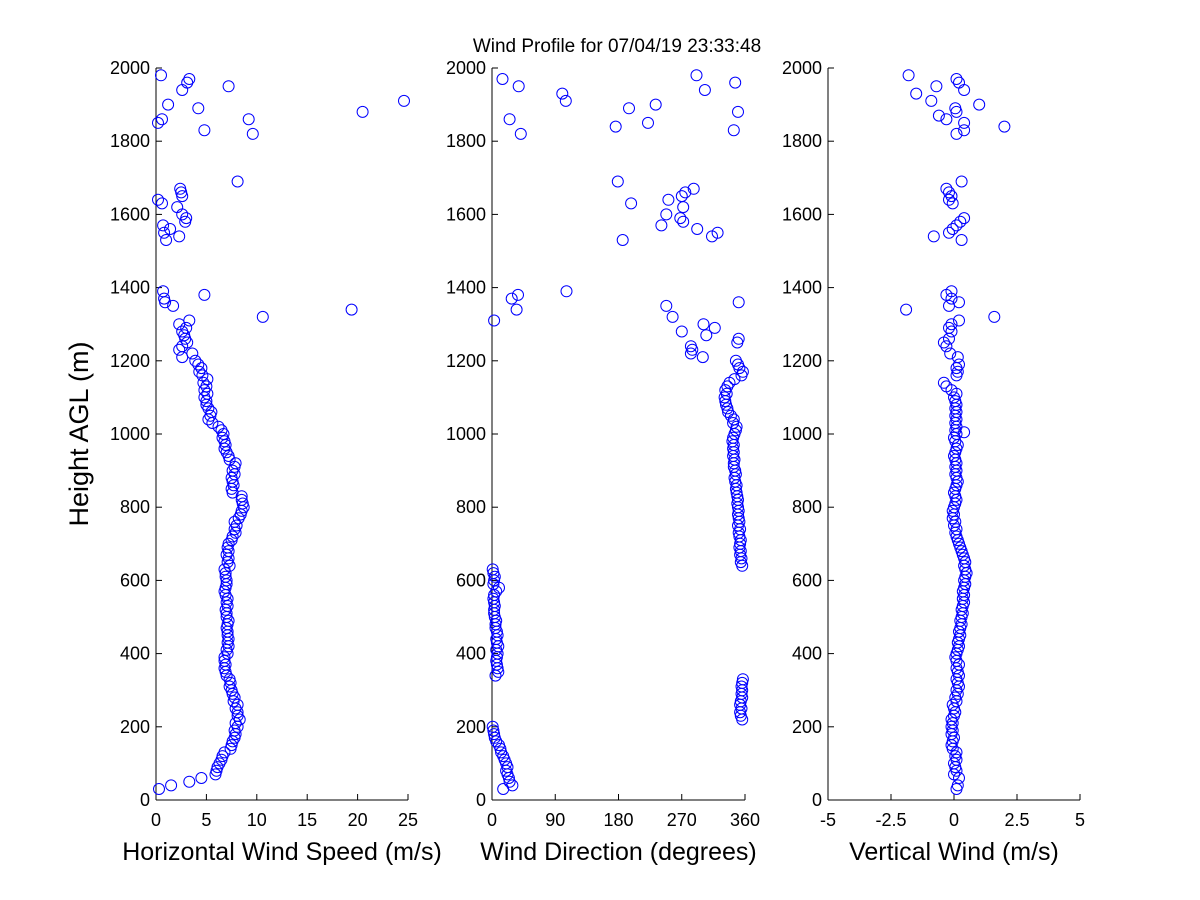  I want to click on y-tick-label: 600, so click(135, 580).